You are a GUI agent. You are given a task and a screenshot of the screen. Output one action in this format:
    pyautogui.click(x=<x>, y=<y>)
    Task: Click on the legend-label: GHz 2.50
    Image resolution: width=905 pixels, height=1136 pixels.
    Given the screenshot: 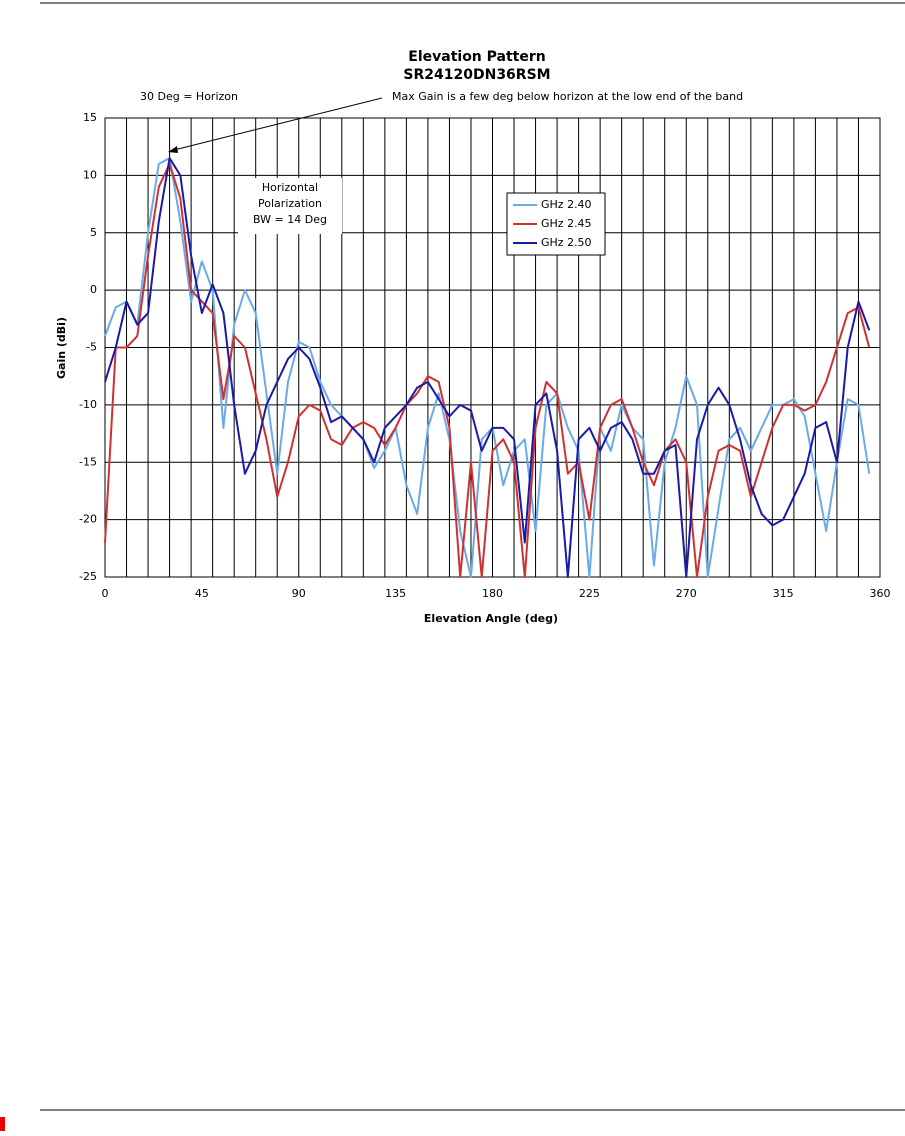 What is the action you would take?
    pyautogui.click(x=566, y=242)
    